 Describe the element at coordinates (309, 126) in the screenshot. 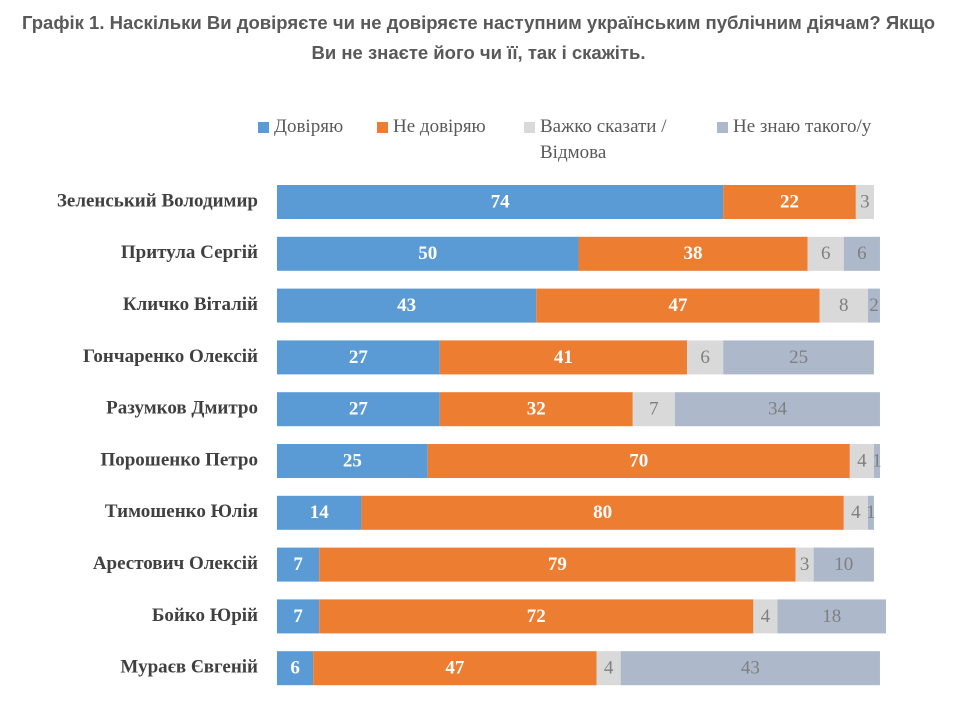

I see `legend-label: Довіряю` at that location.